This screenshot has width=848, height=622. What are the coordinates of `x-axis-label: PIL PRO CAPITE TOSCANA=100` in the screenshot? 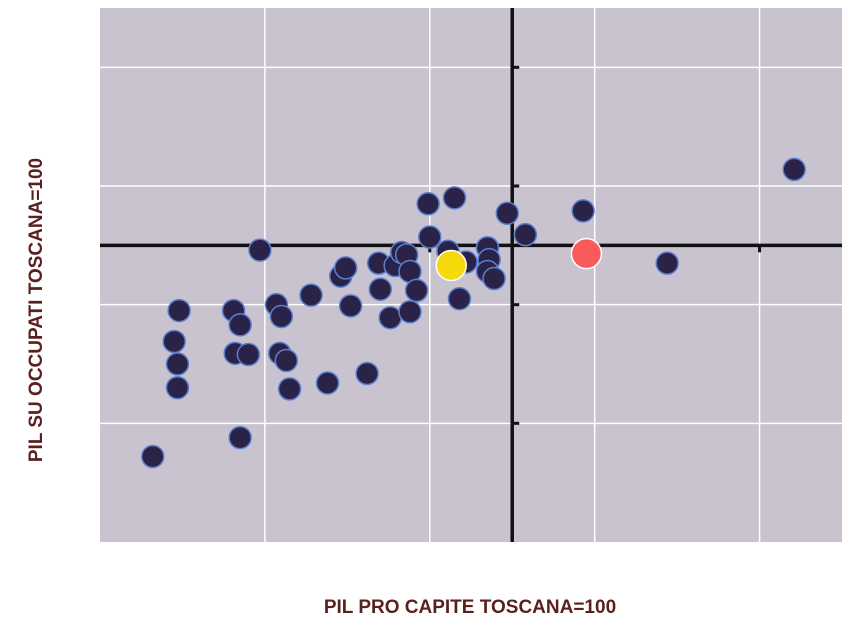 It's located at (470, 607).